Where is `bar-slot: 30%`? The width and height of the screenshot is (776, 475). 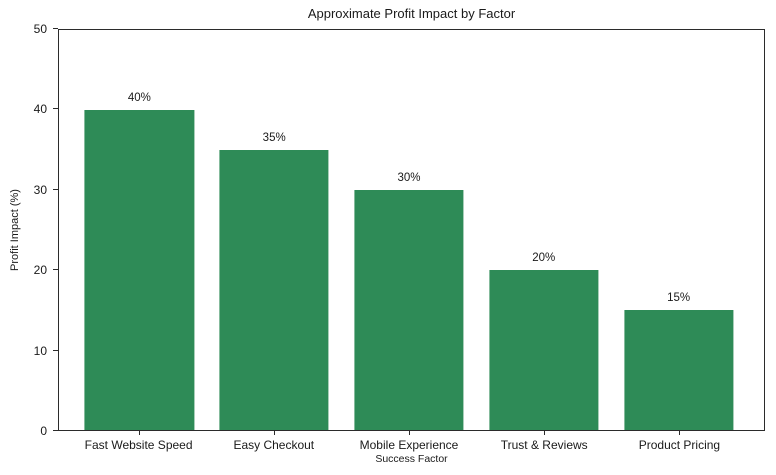
bar-slot: 30% is located at coordinates (409, 230).